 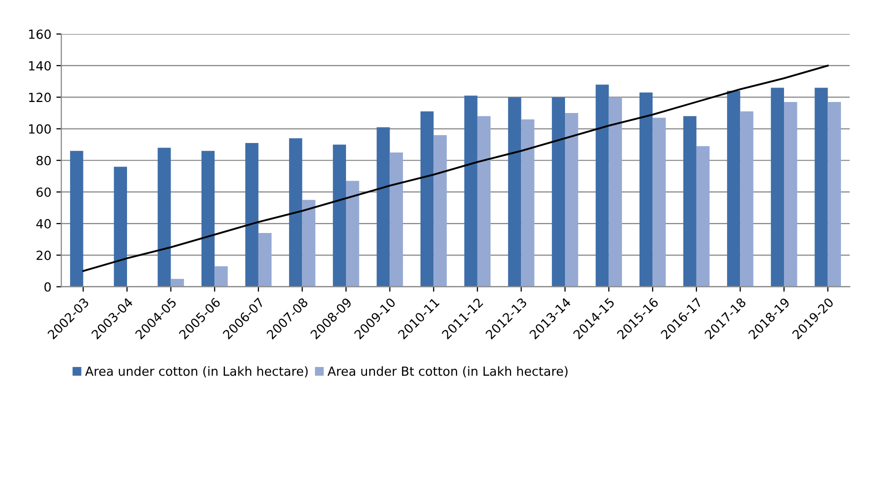 What do you see at coordinates (43, 223) in the screenshot?
I see `y-tick-label: 40` at bounding box center [43, 223].